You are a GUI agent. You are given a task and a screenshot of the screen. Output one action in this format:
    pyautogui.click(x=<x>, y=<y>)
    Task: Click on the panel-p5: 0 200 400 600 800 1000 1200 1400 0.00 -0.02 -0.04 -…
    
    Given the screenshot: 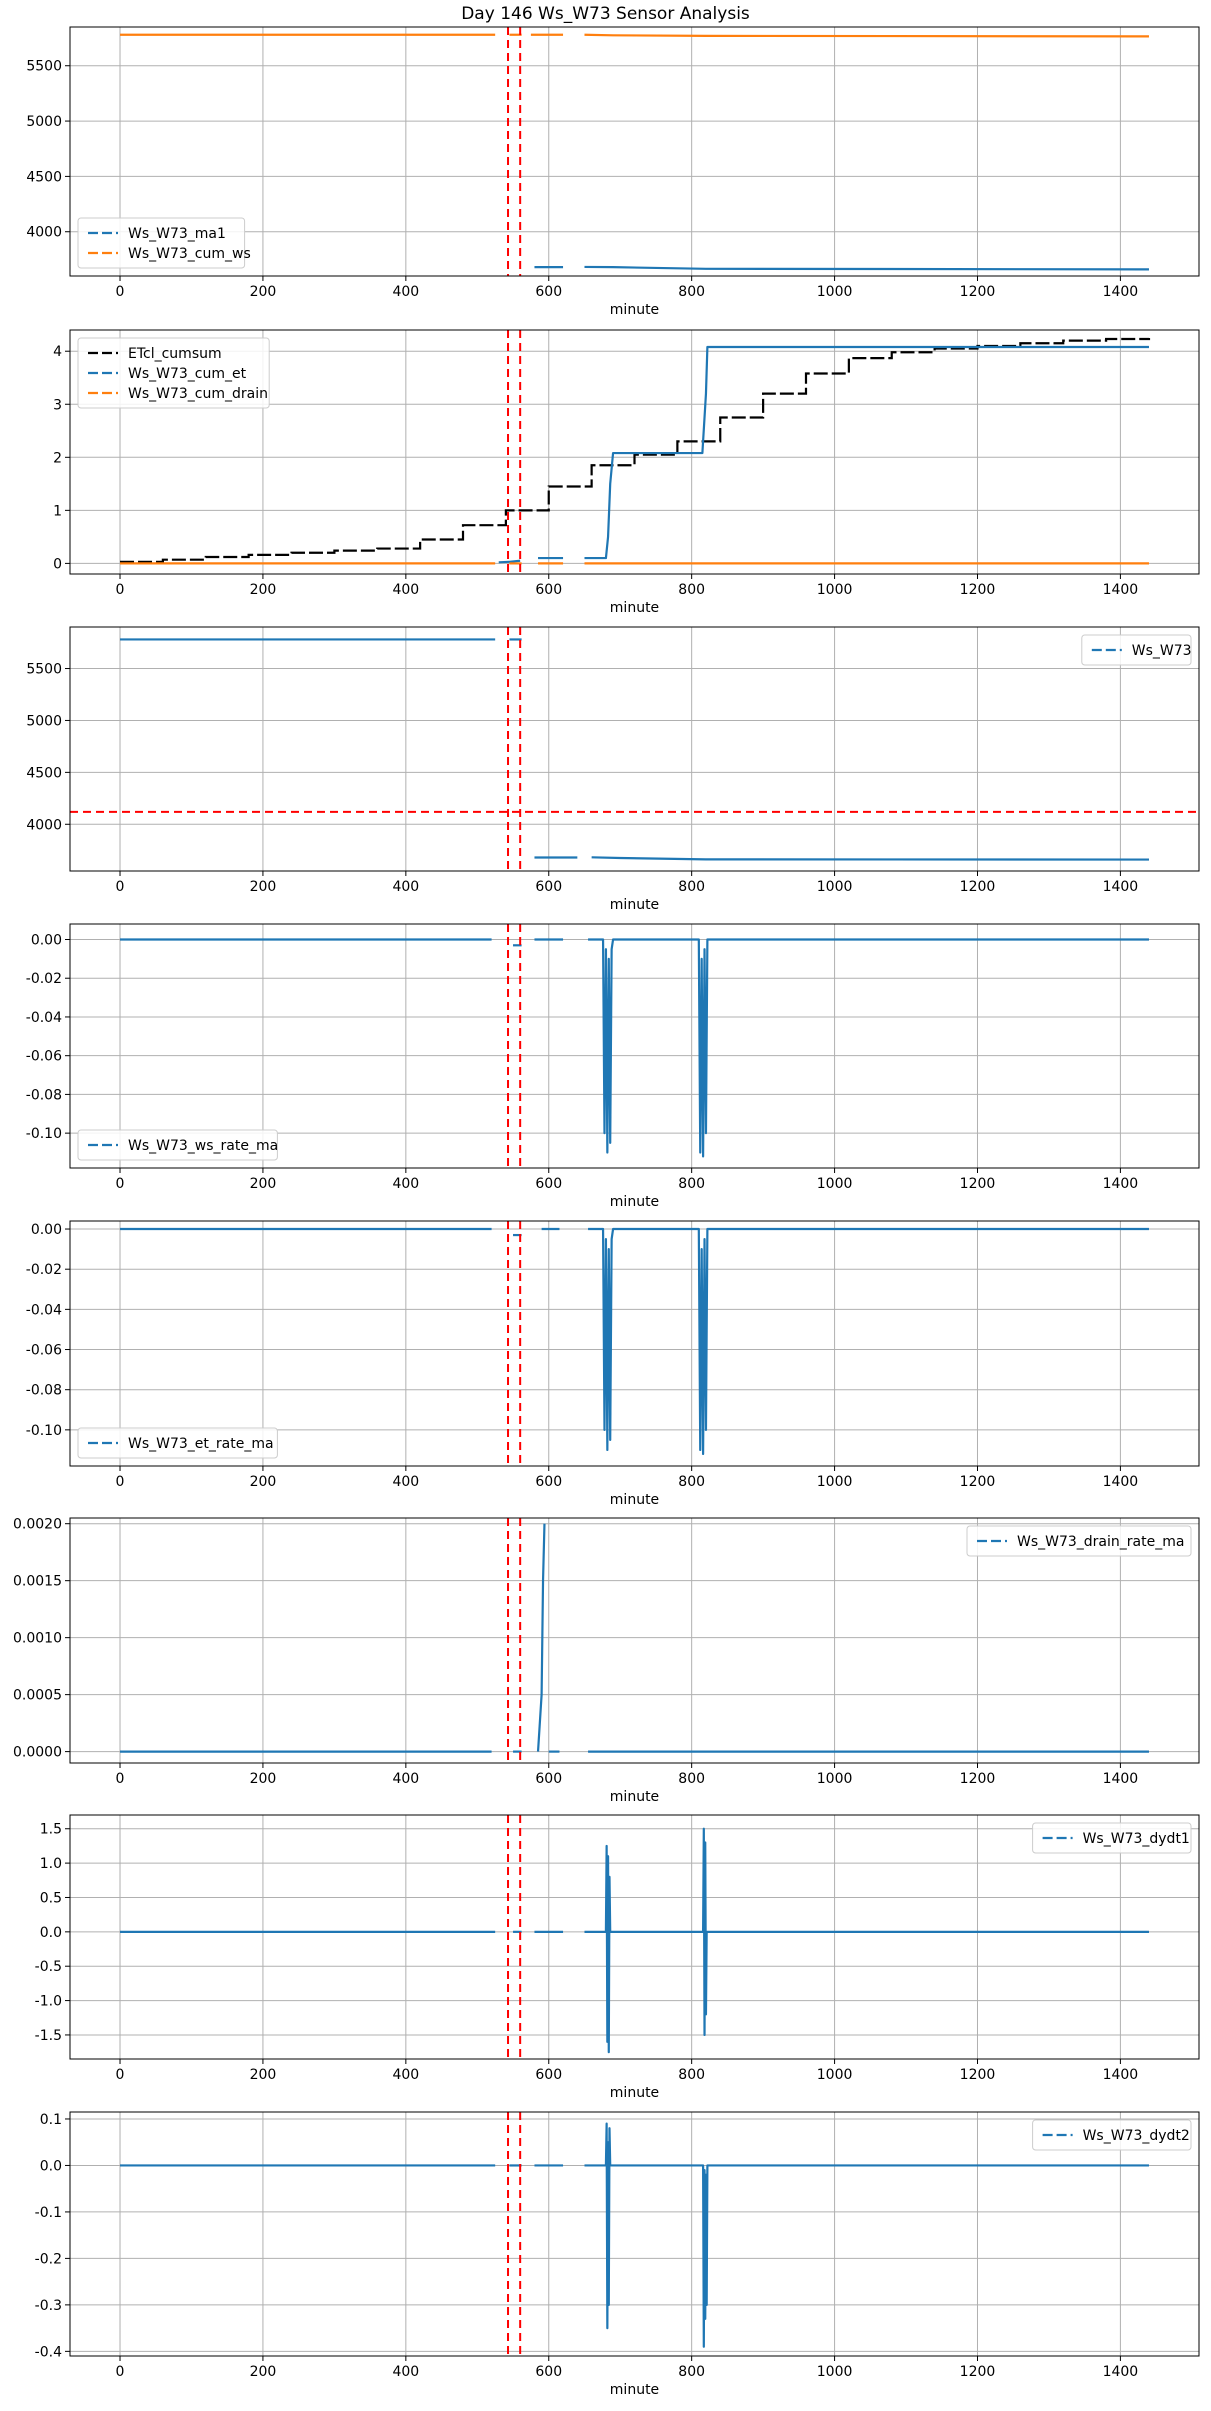 What is the action you would take?
    pyautogui.click(x=613, y=1364)
    